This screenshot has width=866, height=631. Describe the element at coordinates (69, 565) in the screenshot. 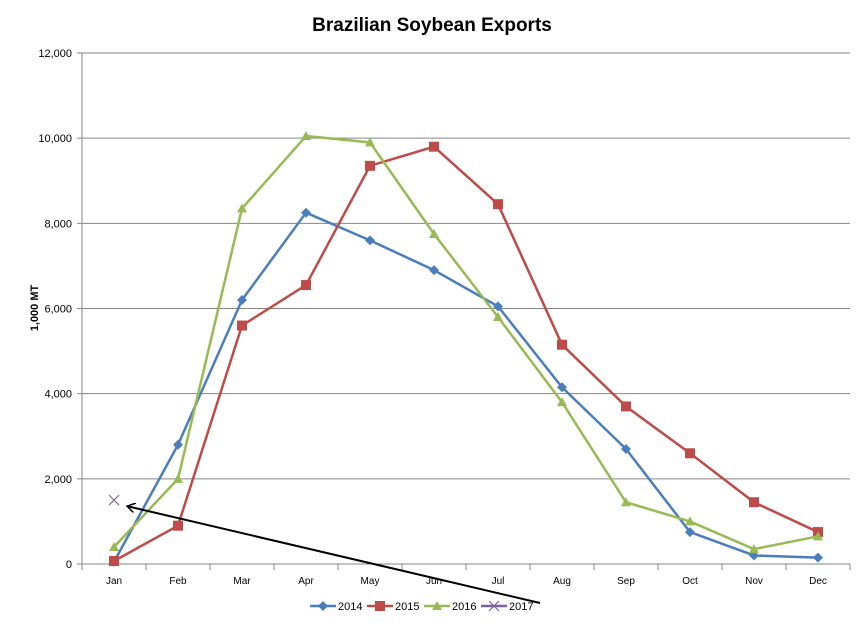

I see `y-tick-label: 0` at that location.